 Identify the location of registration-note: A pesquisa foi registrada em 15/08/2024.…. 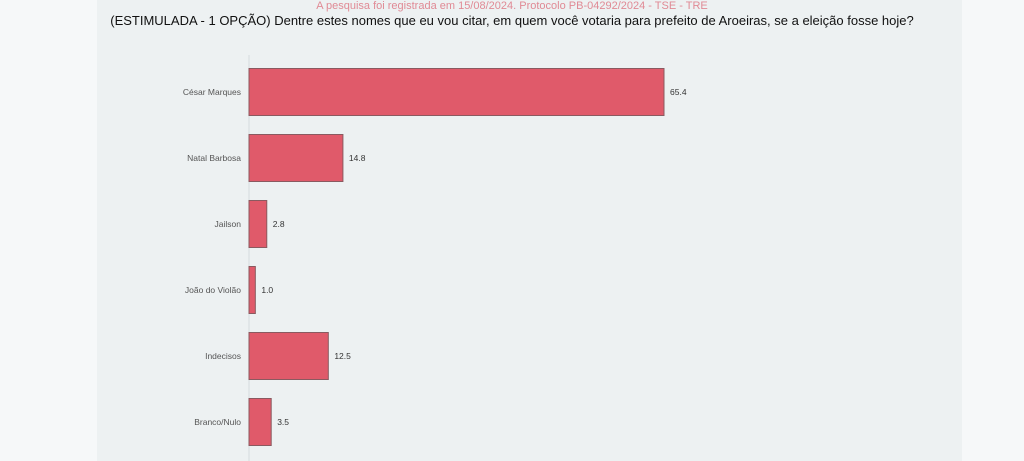
(512, 6).